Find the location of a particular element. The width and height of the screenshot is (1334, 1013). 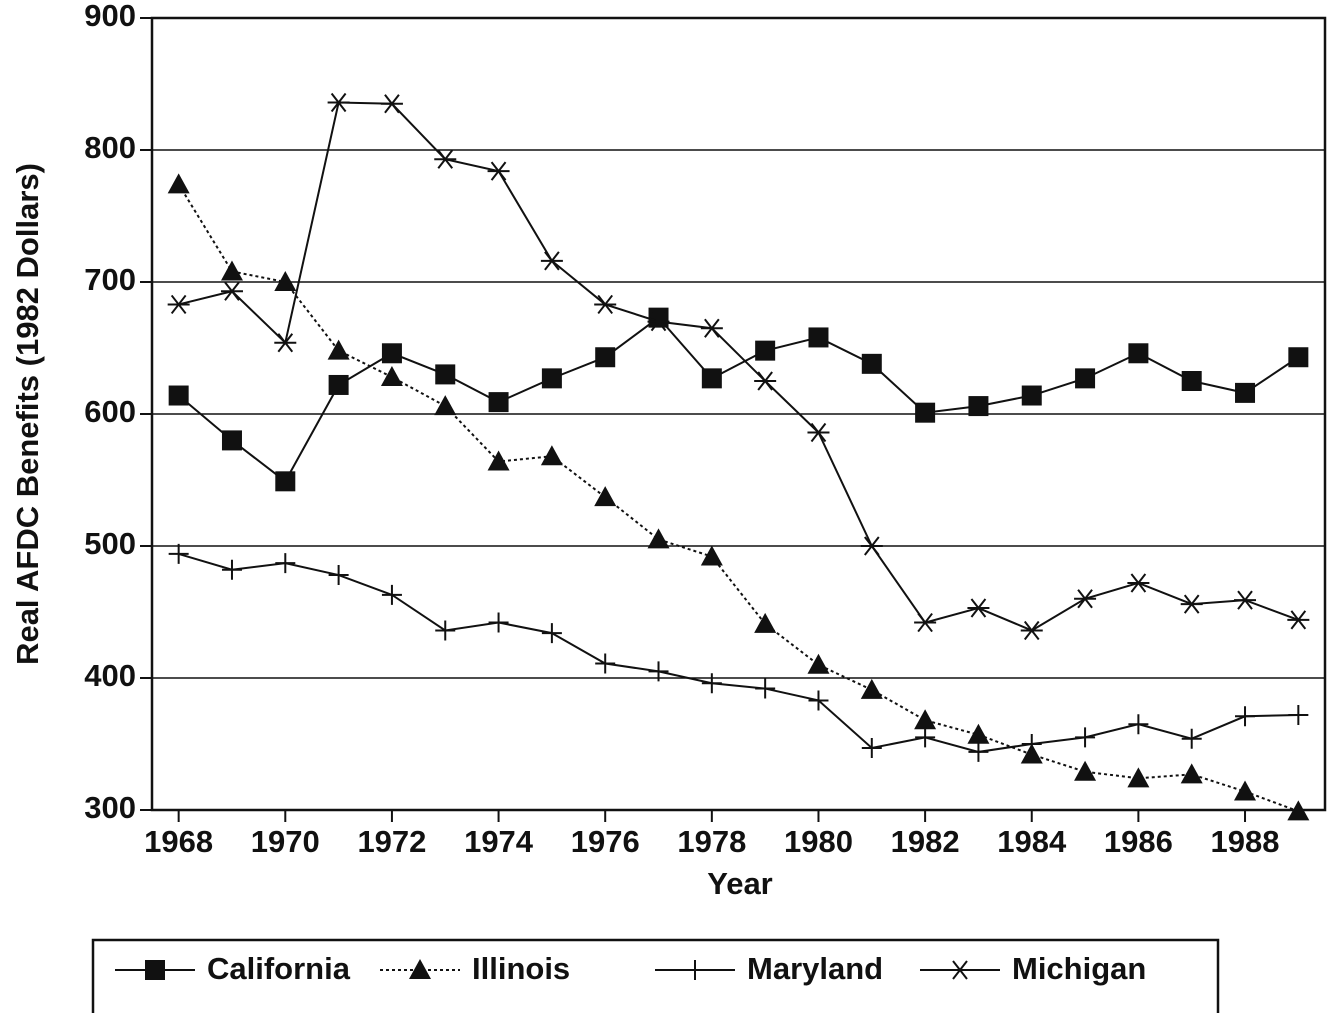

x-tick-label: 1980 is located at coordinates (818, 841).